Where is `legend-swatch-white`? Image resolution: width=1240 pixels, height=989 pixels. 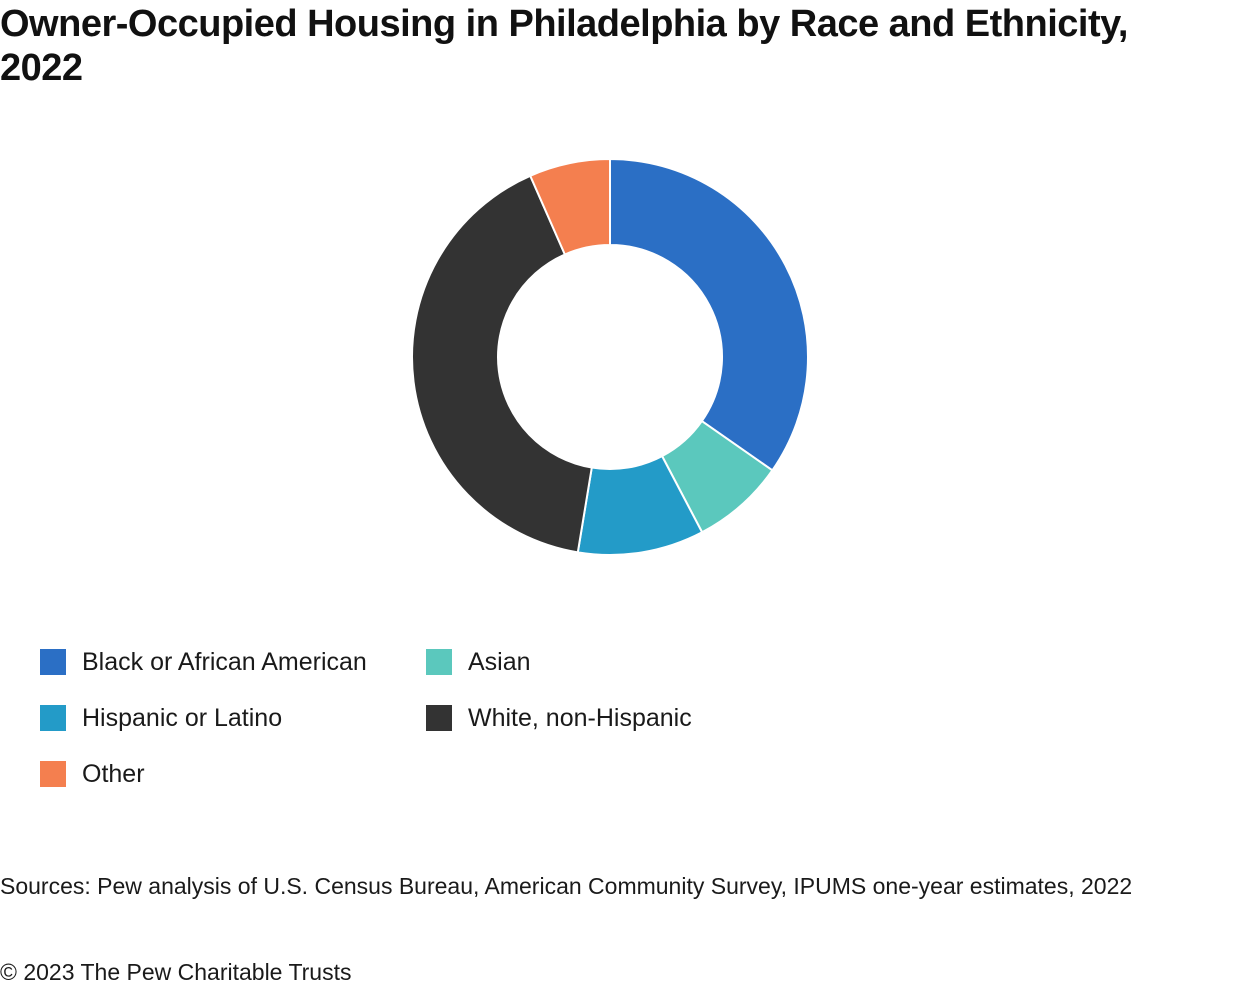
legend-swatch-white is located at coordinates (439, 718).